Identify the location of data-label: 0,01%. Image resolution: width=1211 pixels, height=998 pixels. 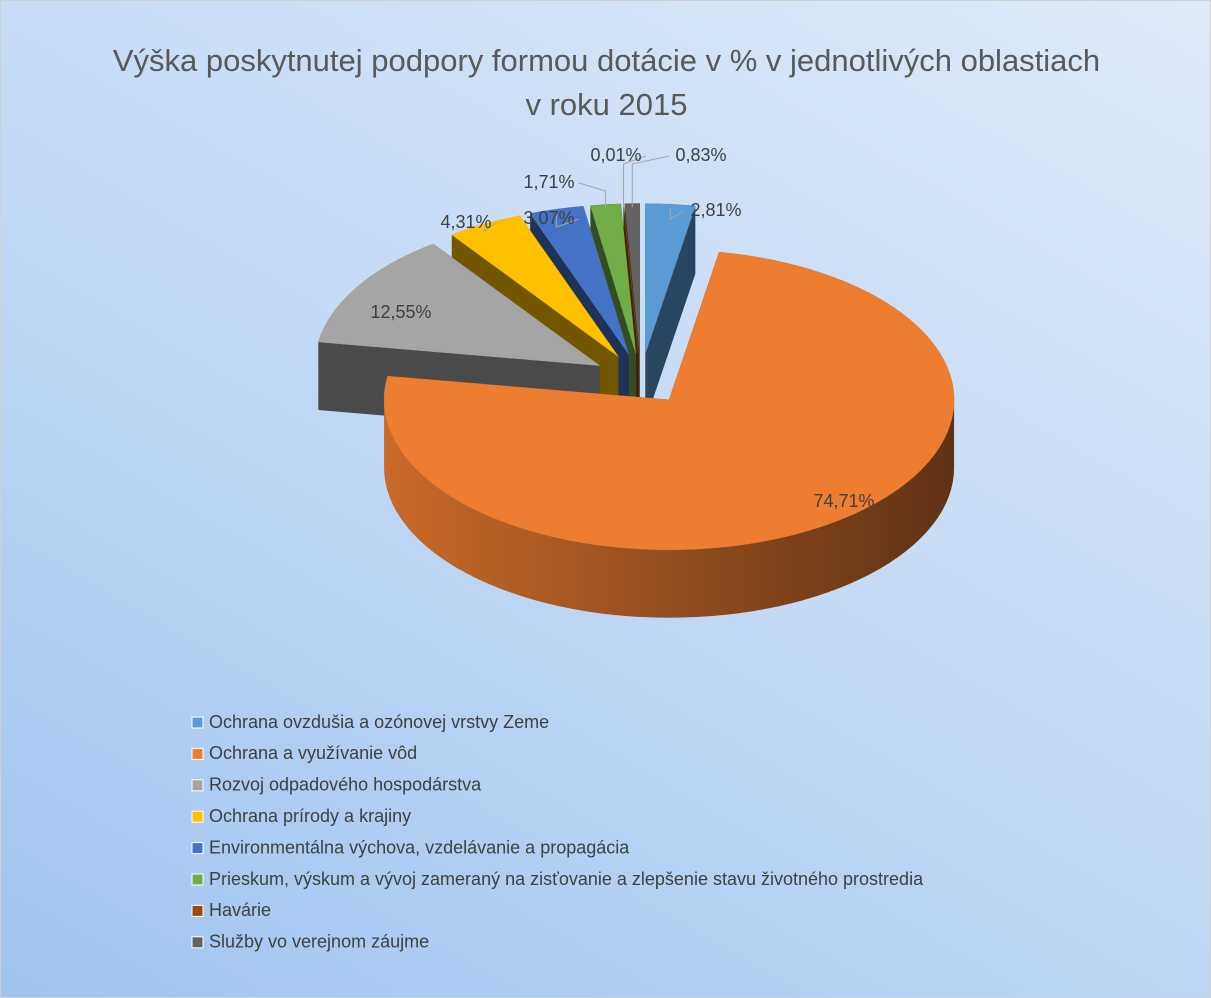
(615, 155).